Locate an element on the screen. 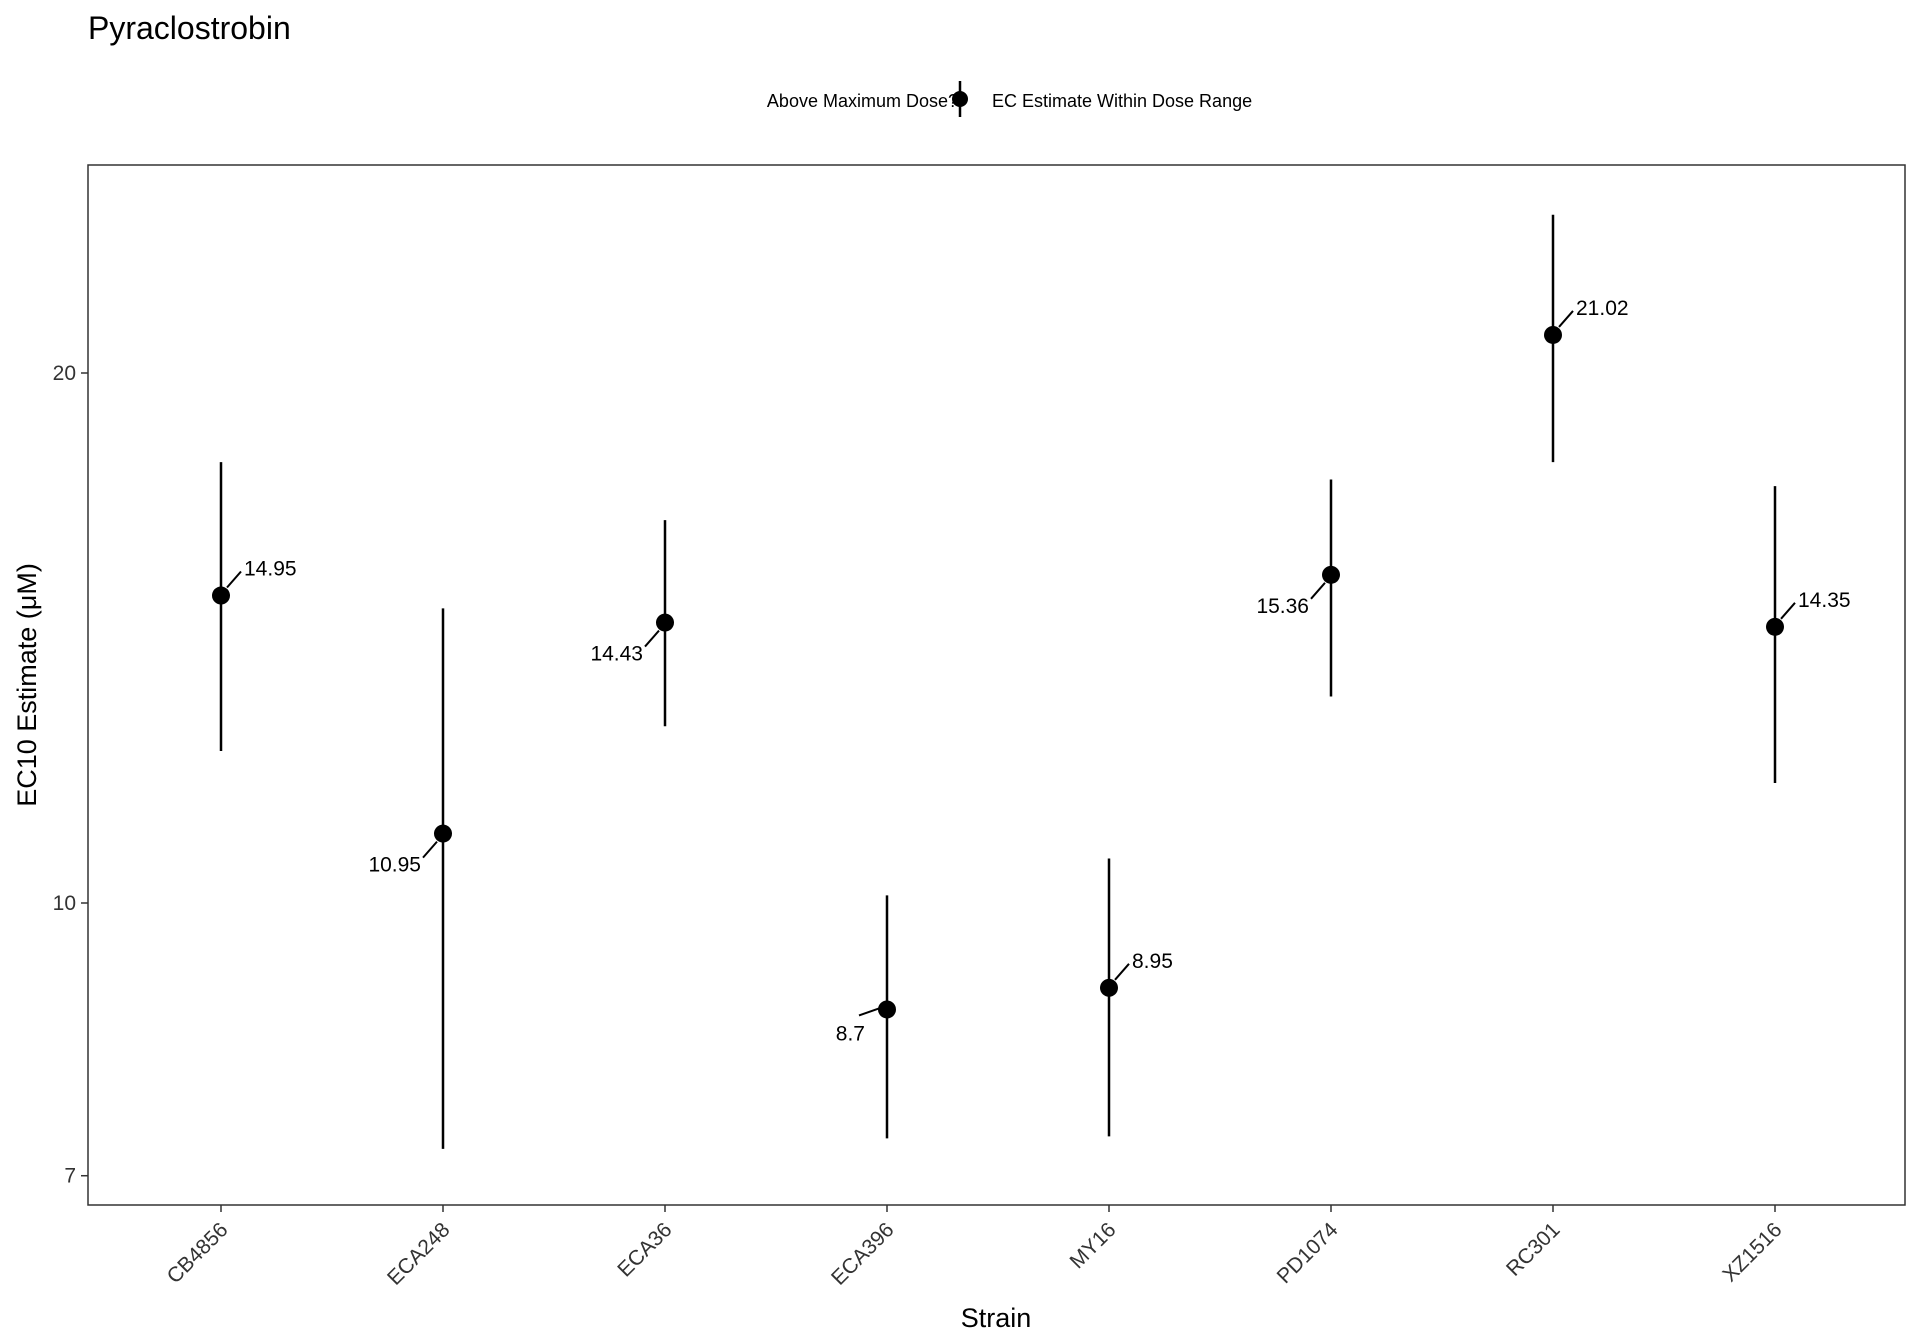 This screenshot has width=1920, height=1344. data-label: 14.35 is located at coordinates (1824, 600).